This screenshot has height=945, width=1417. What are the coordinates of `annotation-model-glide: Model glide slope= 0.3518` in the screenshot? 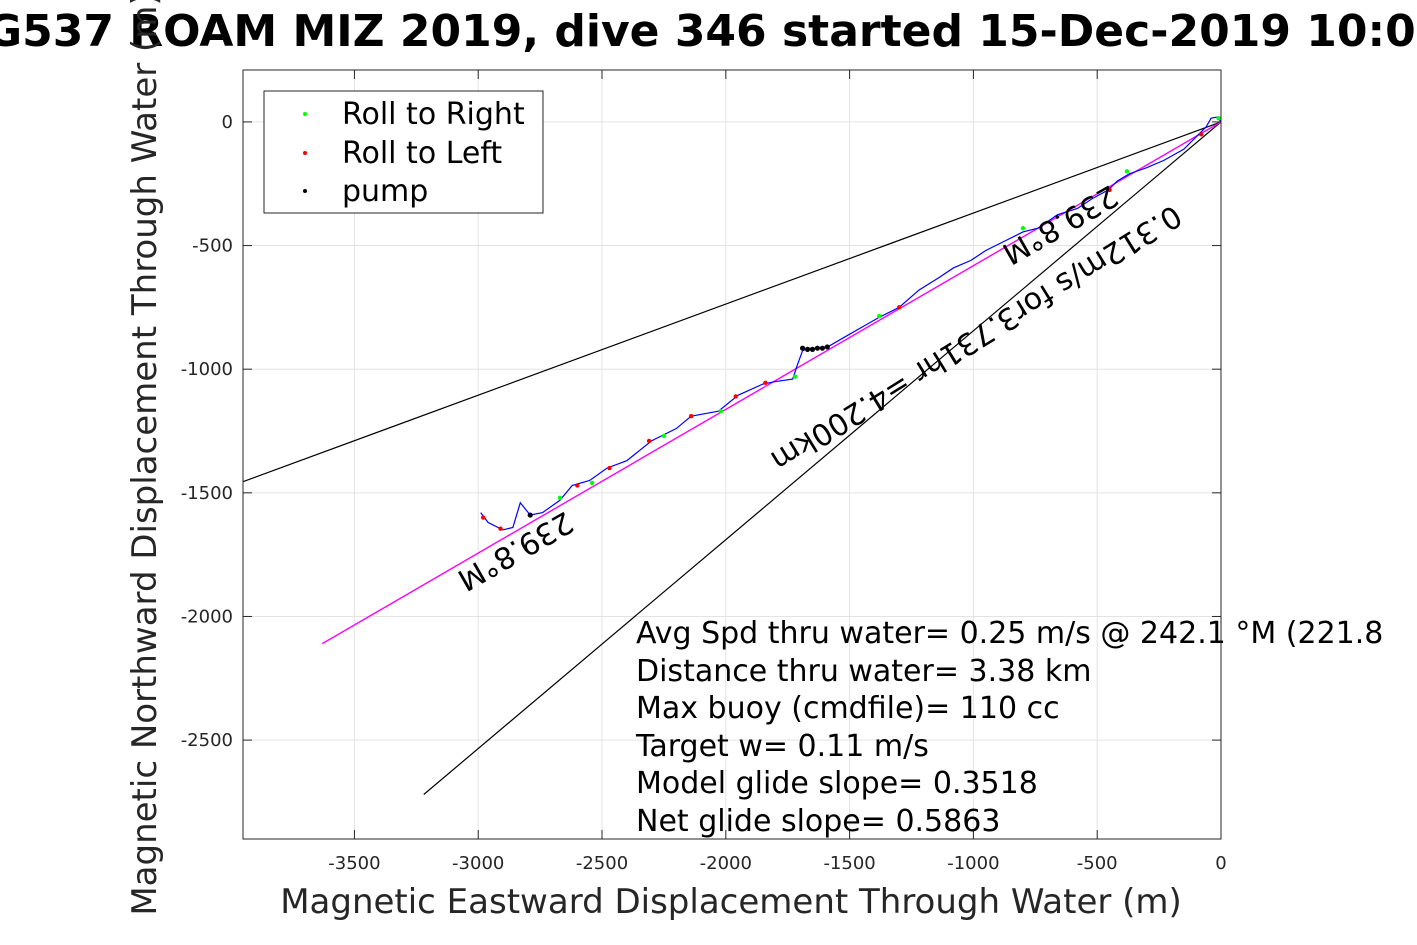 It's located at (837, 783).